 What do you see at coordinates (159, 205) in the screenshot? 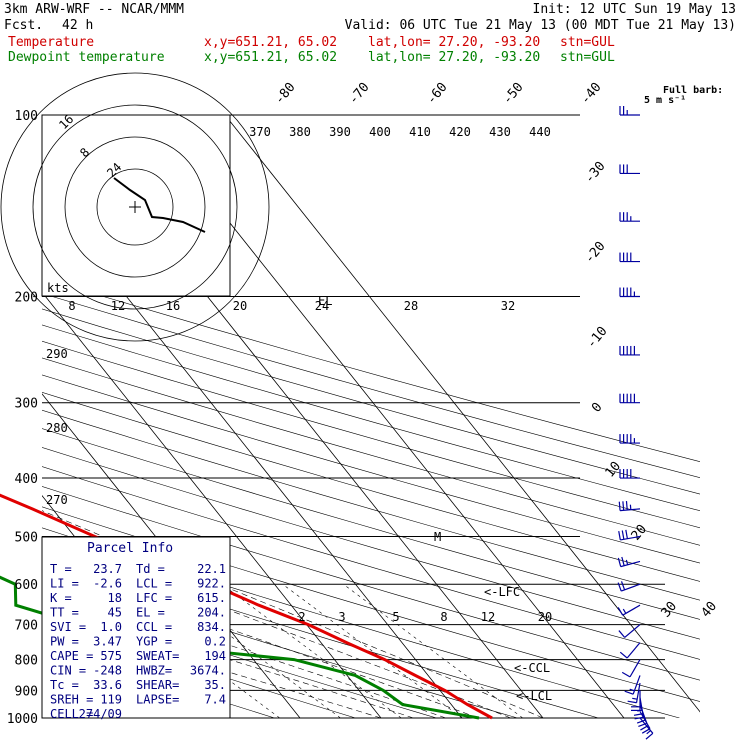
I see `hodograph-trace` at bounding box center [159, 205].